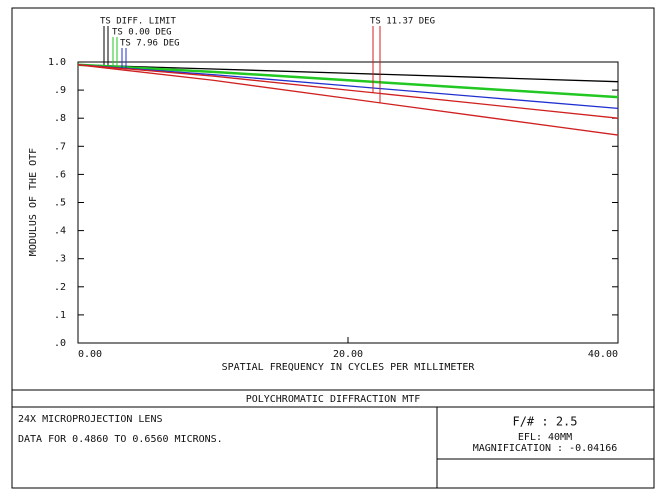 Image resolution: width=666 pixels, height=498 pixels. What do you see at coordinates (348, 354) in the screenshot?
I see `x-tick-label: 20.00` at bounding box center [348, 354].